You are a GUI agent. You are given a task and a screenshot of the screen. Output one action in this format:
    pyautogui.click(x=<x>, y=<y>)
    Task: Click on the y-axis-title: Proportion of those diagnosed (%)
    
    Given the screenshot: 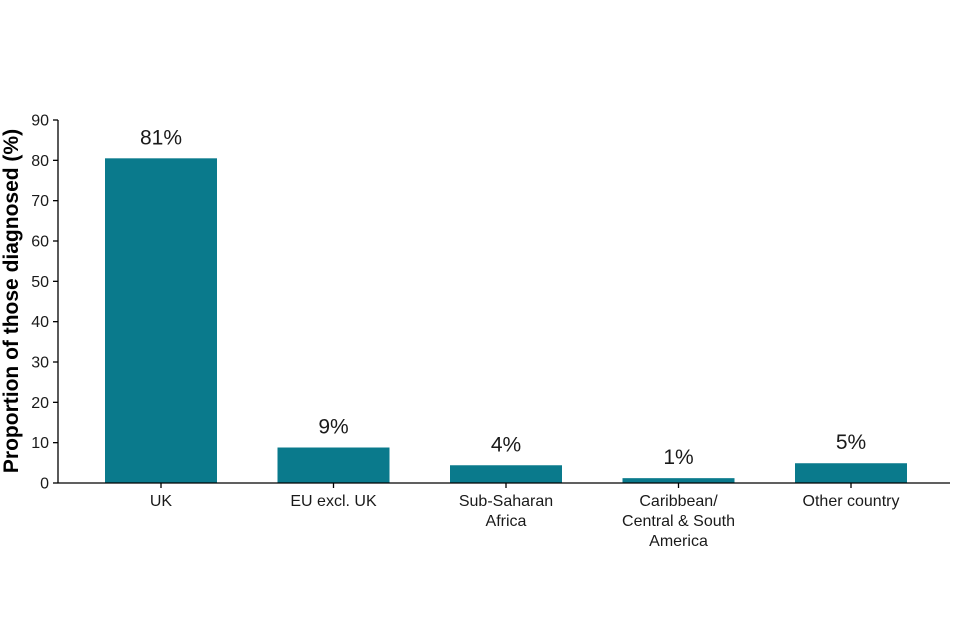 What is the action you would take?
    pyautogui.click(x=11, y=301)
    